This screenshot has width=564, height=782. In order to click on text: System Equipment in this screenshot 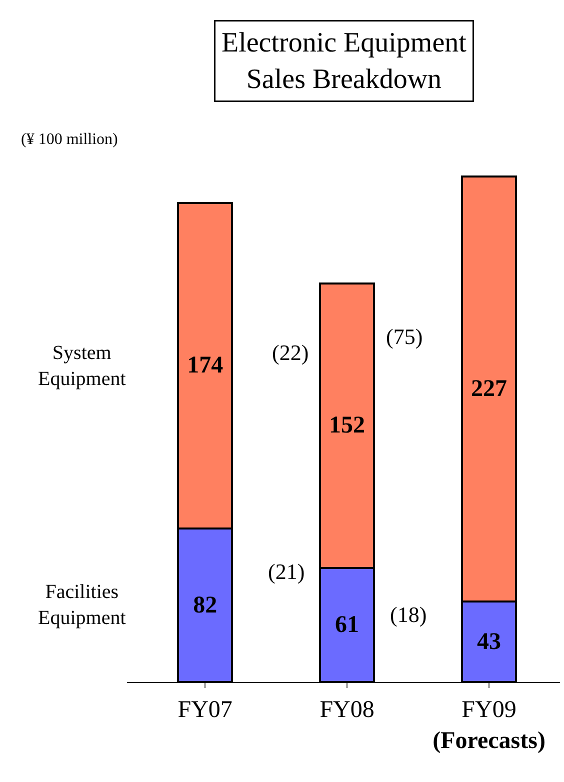, I will do `click(82, 366)`.